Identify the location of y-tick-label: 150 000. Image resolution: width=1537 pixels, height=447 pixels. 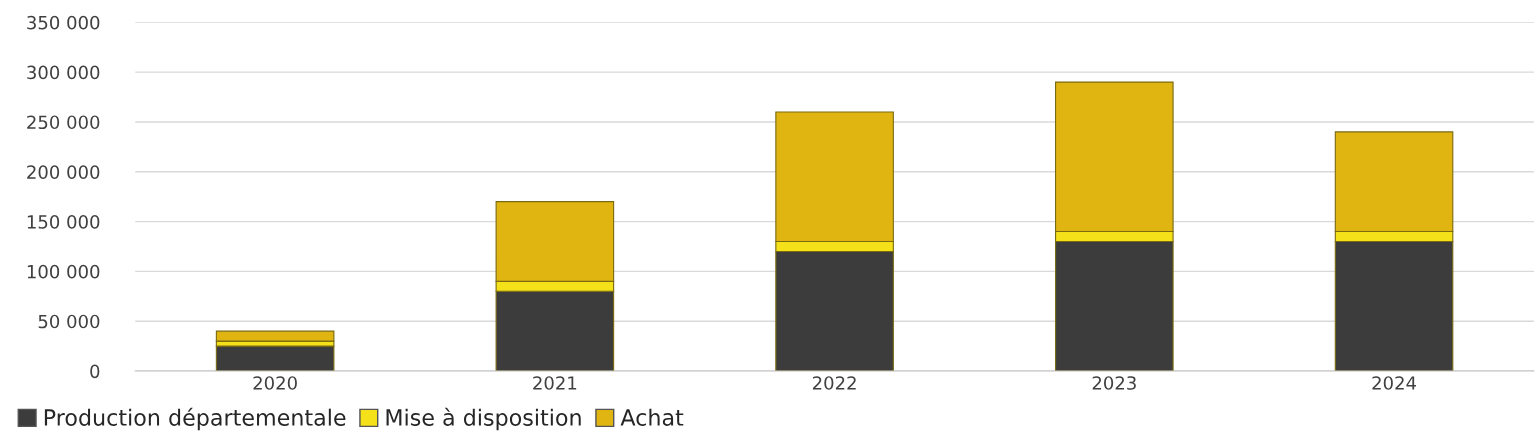
(63, 222).